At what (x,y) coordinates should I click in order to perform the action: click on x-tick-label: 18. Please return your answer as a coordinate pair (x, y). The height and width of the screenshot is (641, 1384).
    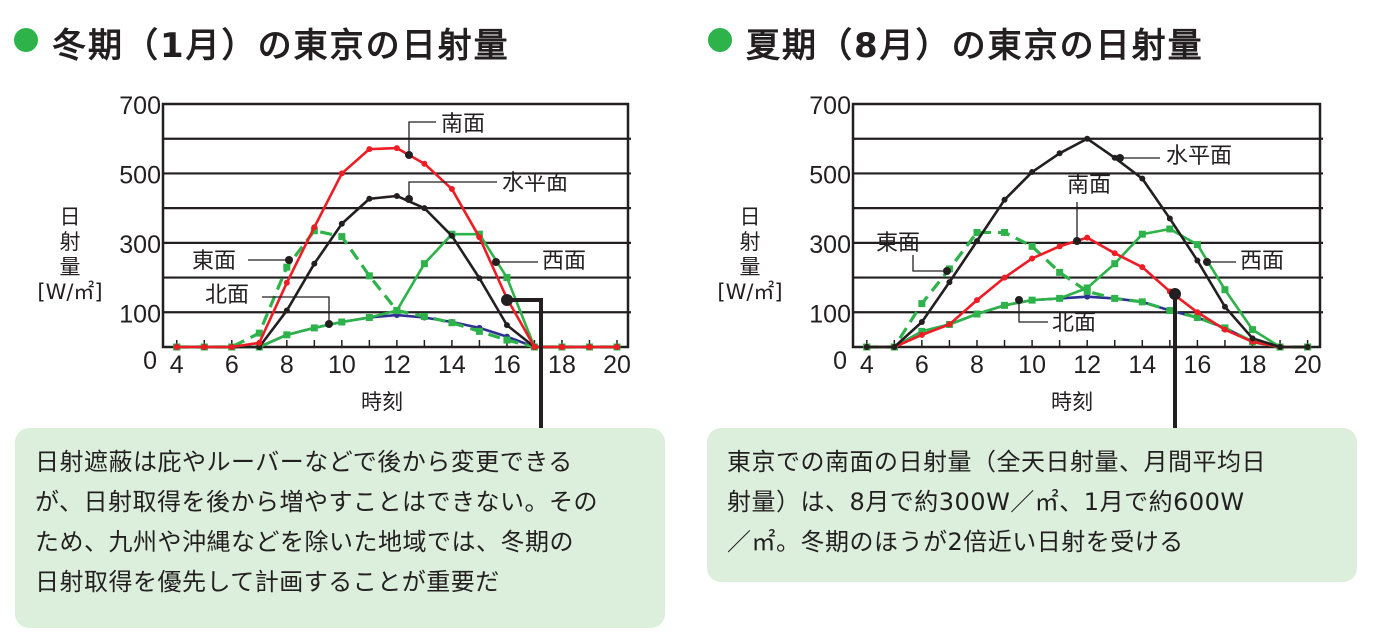
    Looking at the image, I should click on (1253, 365).